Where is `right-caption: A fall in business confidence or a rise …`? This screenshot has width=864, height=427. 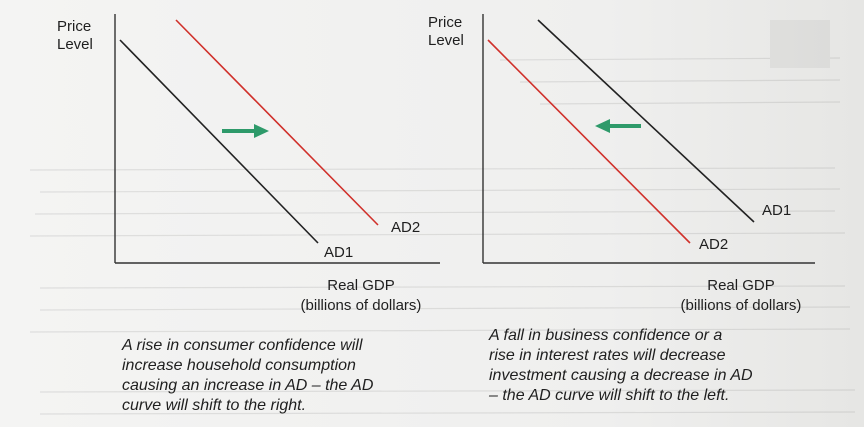
right-caption: A fall in business confidence or a rise … is located at coordinates (621, 365).